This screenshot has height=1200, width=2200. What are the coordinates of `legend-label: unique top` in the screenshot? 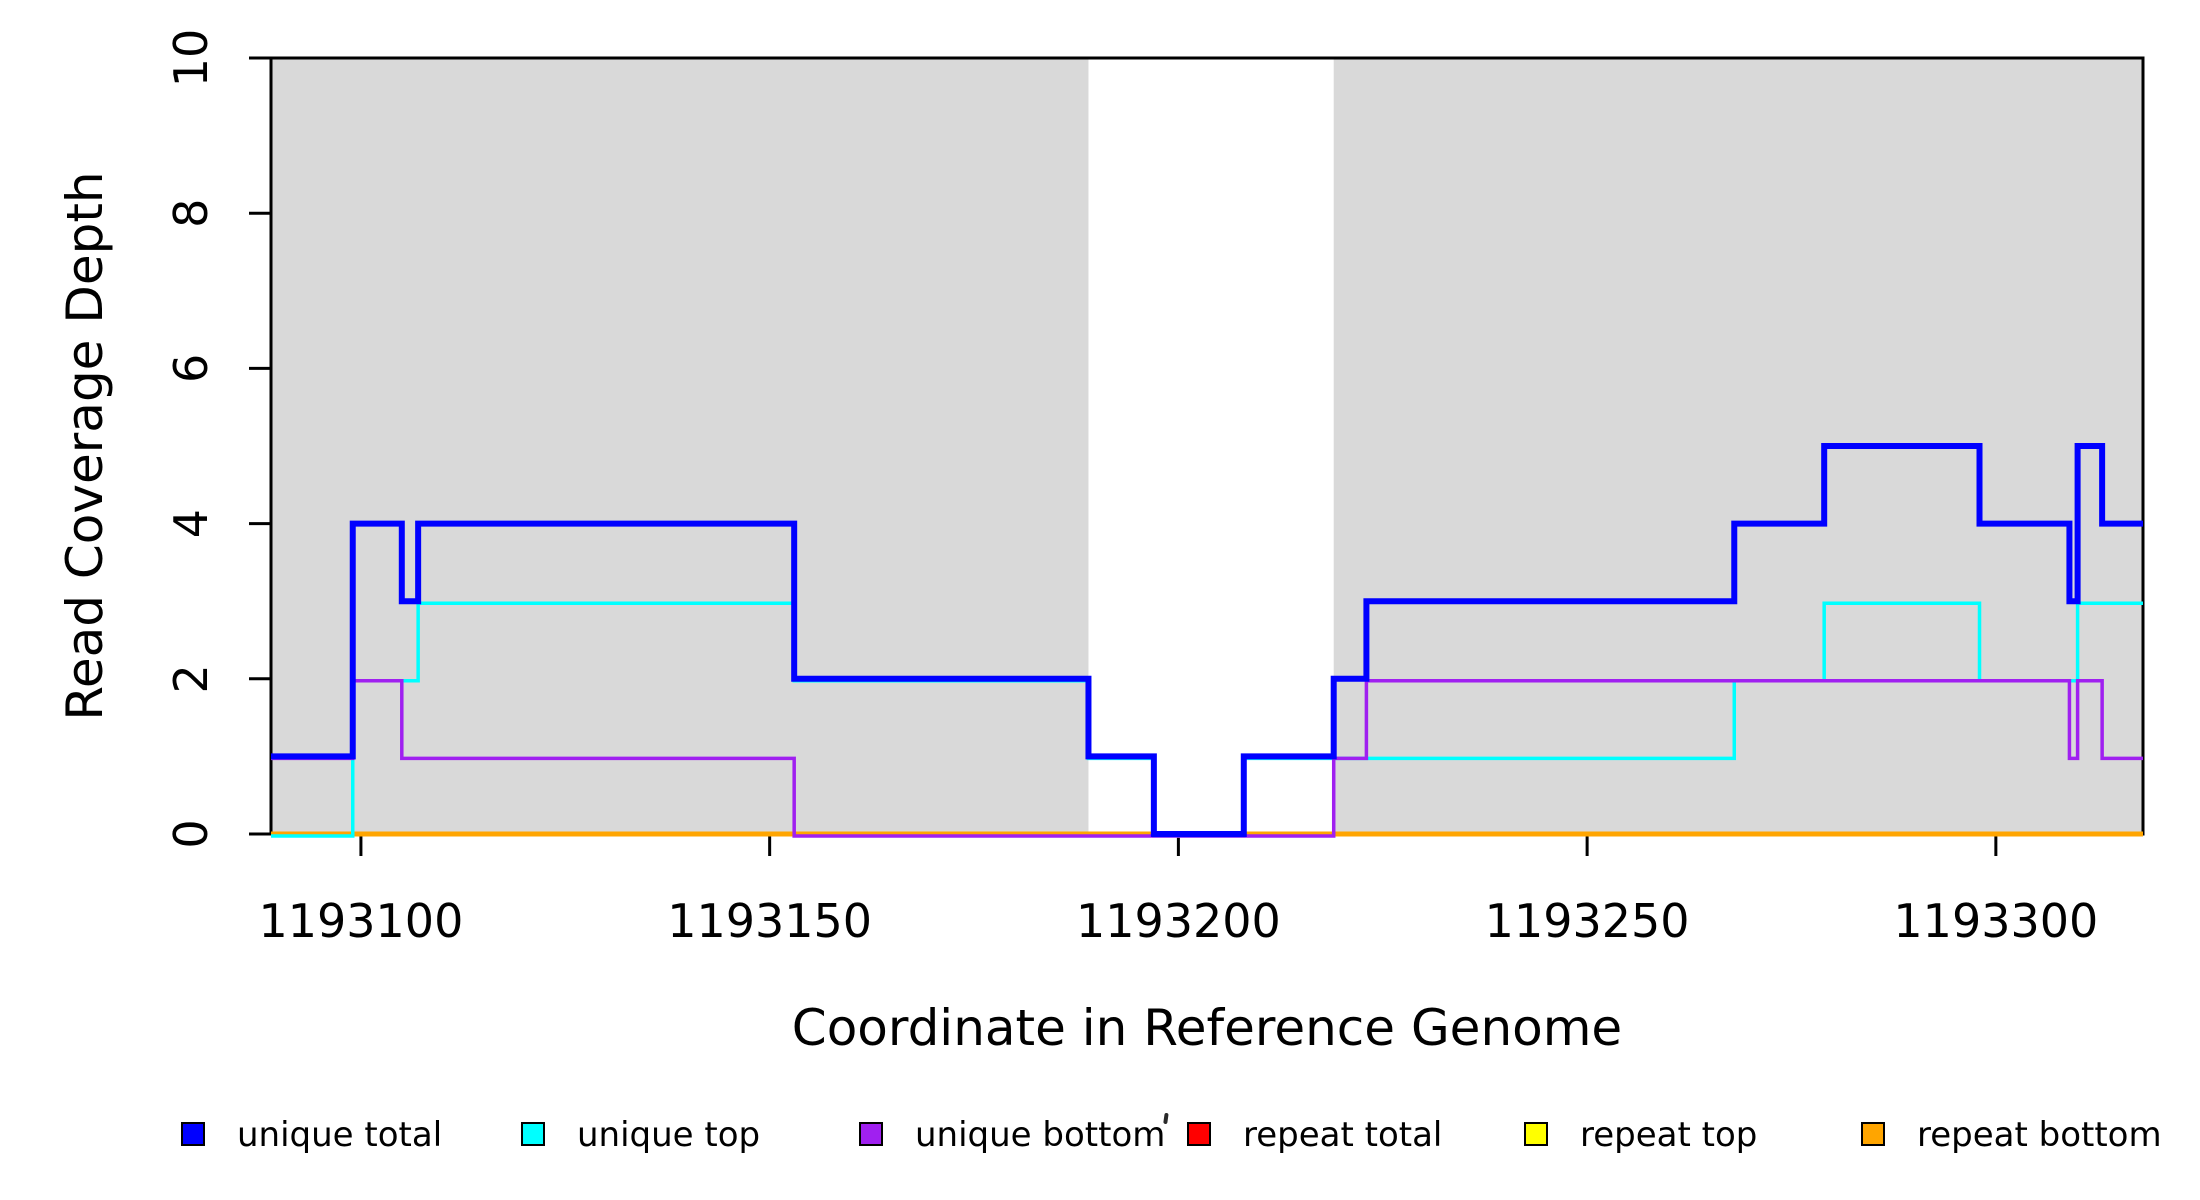 It's located at (668, 1135).